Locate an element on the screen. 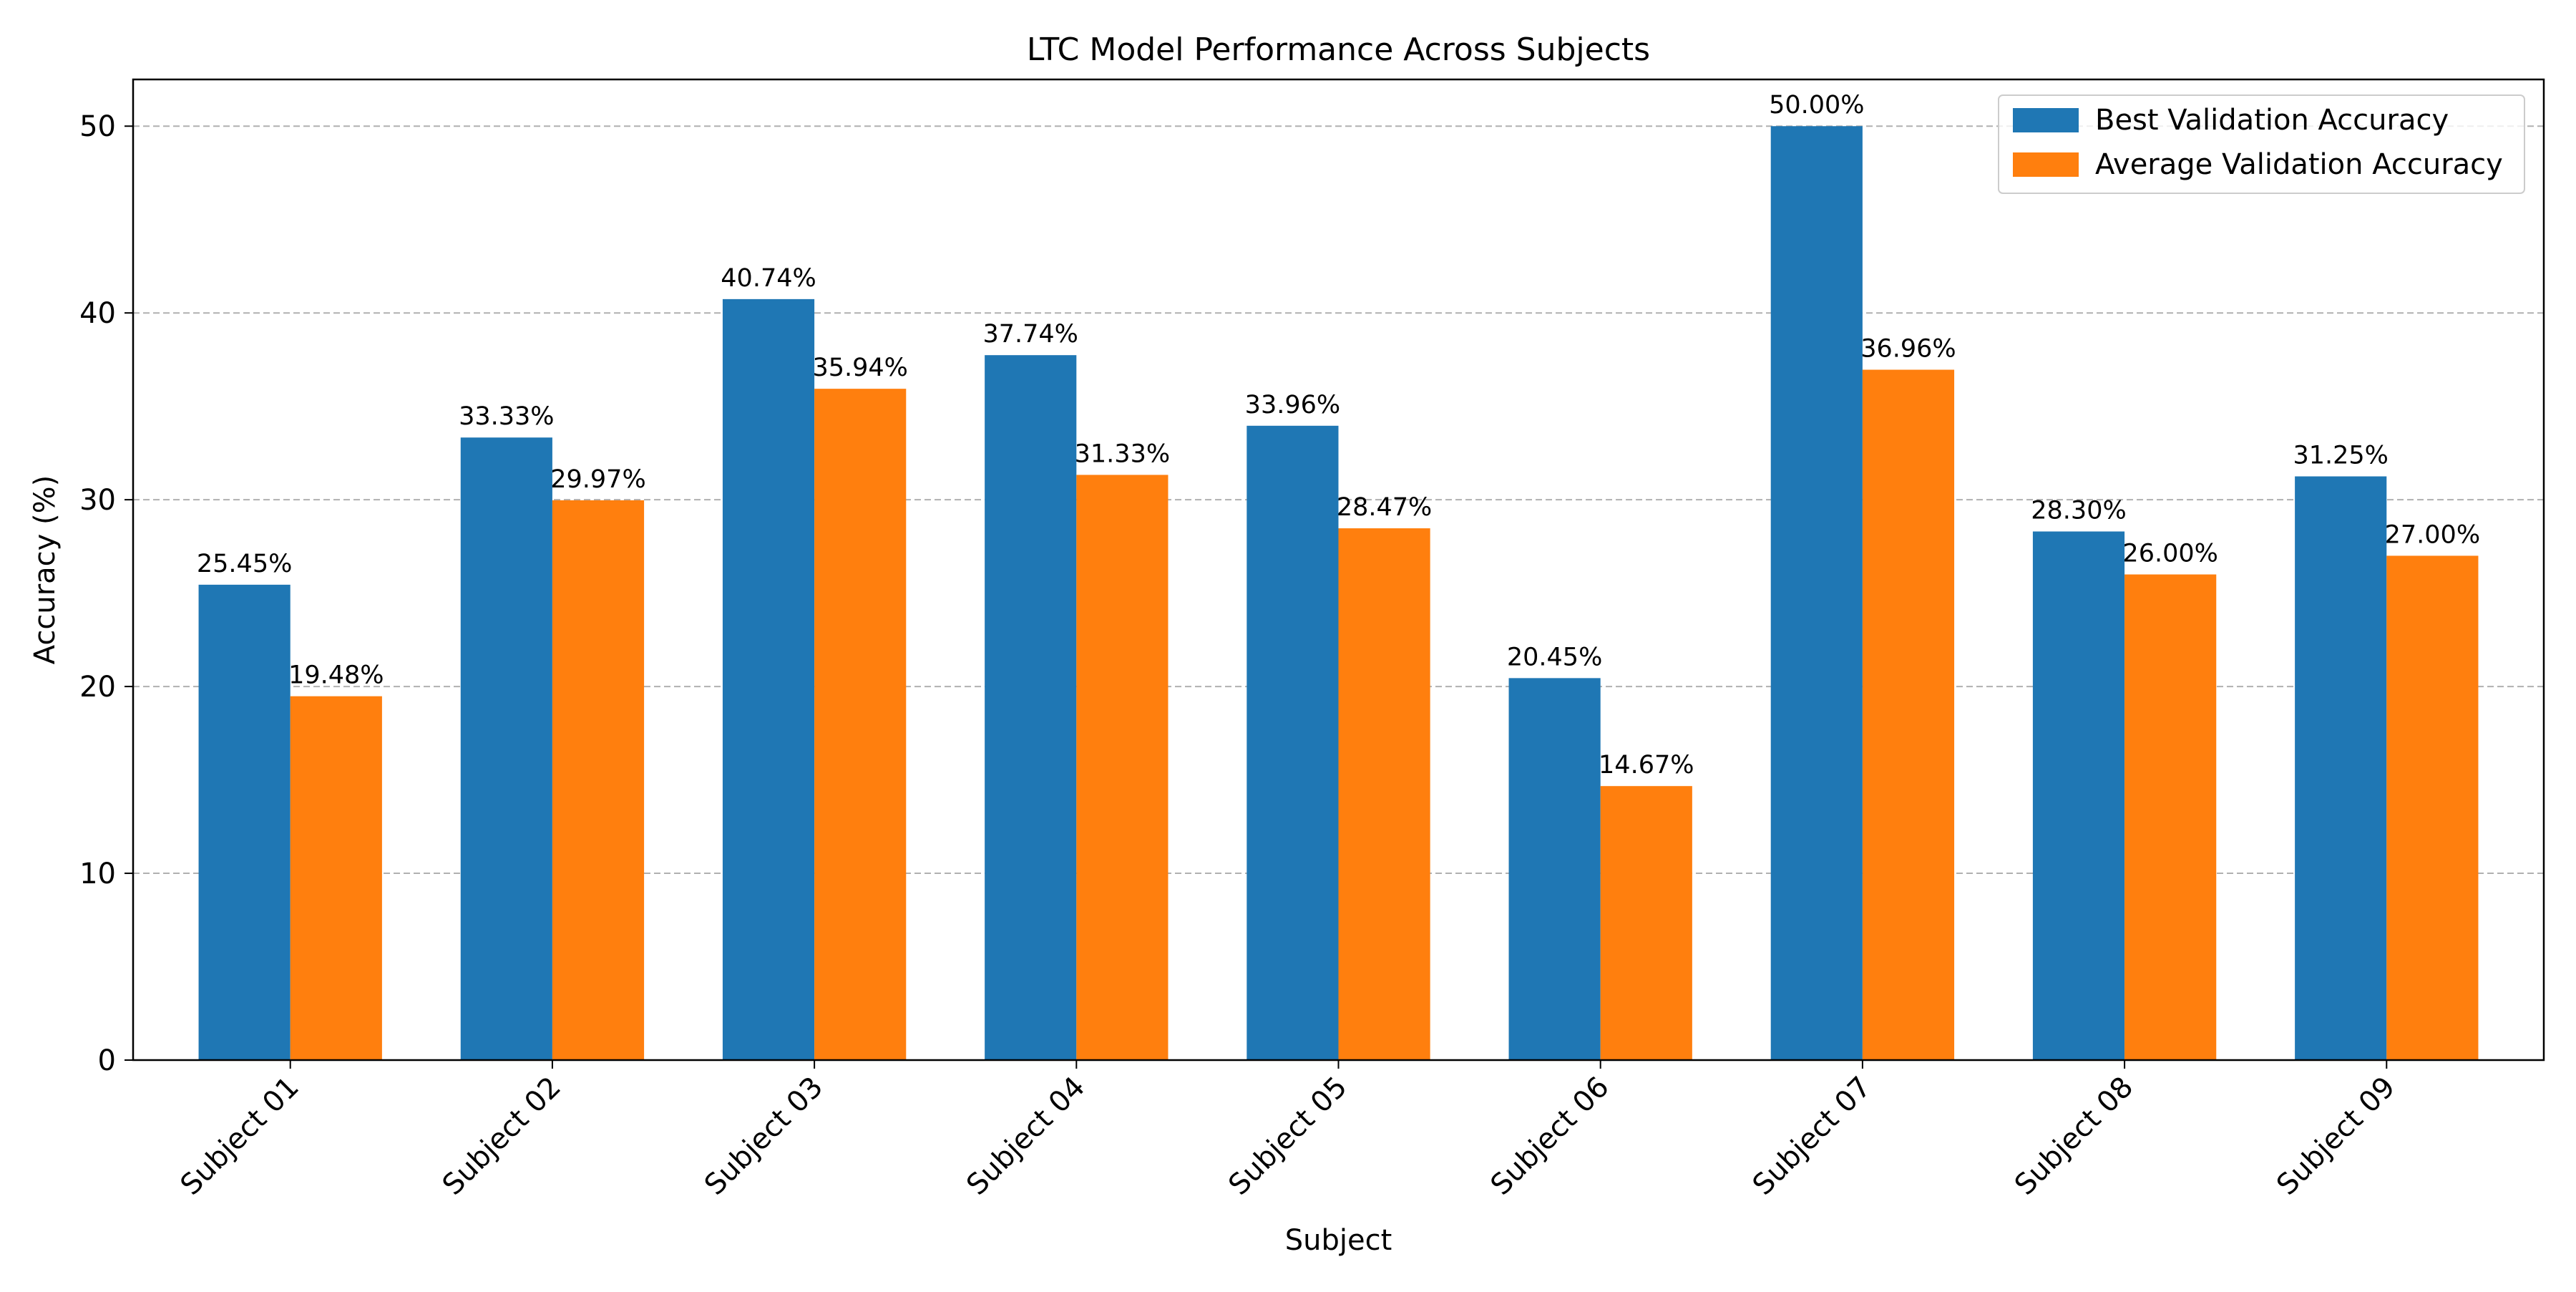  chart-title: LTC Model Performance Across Subjects is located at coordinates (1338, 49).